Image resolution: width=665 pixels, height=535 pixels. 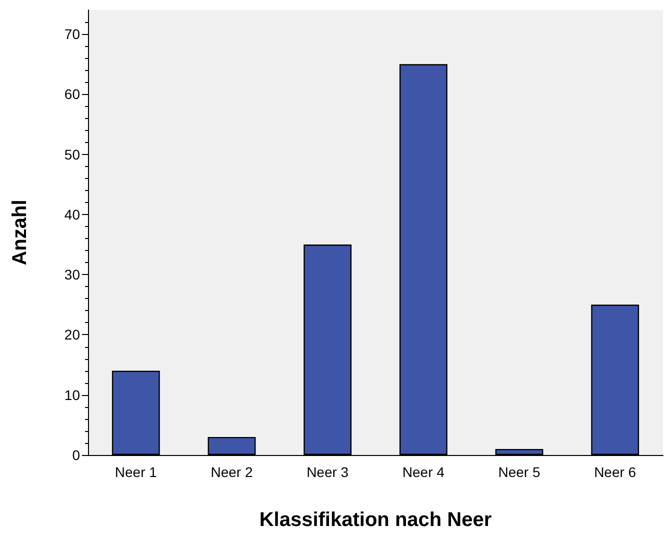 I want to click on y-tick-label: 50, so click(x=72, y=154).